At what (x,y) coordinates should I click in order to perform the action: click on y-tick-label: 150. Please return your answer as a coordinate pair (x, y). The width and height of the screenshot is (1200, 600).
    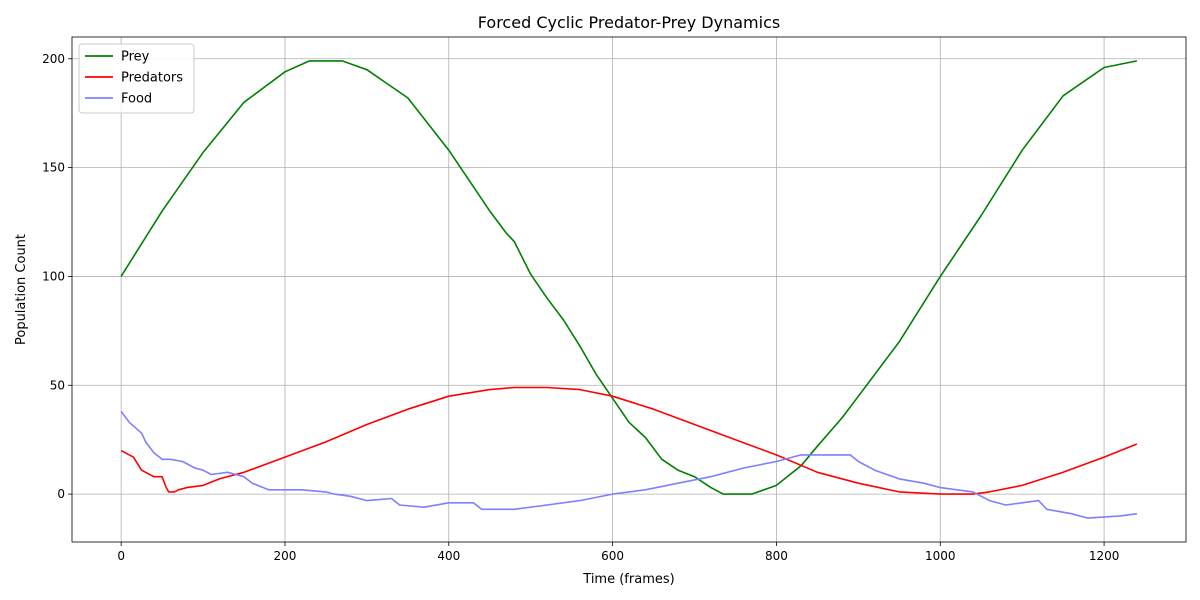
    Looking at the image, I should click on (53, 168).